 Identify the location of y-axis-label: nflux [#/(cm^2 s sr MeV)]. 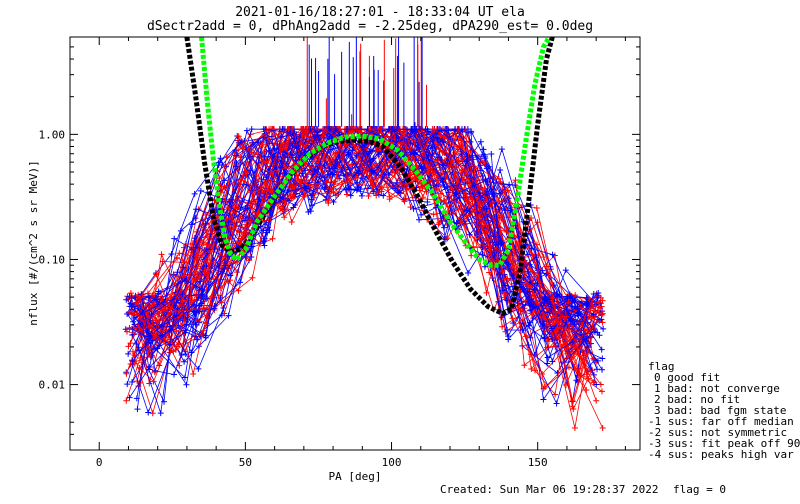
(33, 243).